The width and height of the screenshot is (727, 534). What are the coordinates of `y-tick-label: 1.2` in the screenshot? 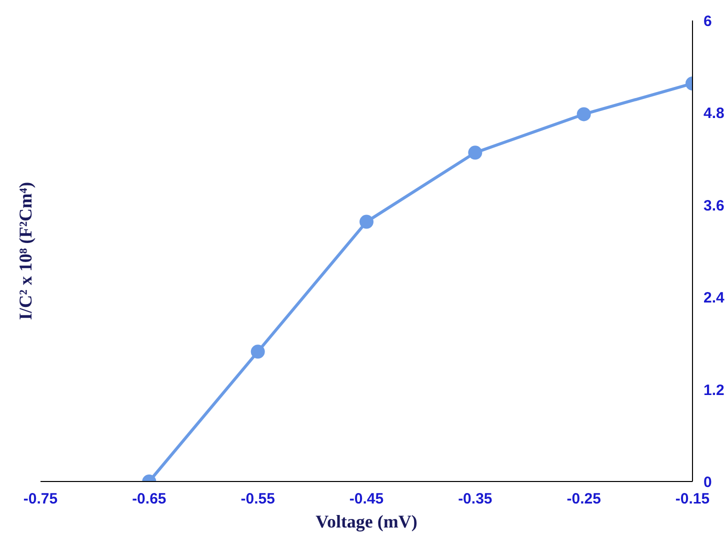 It's located at (714, 390).